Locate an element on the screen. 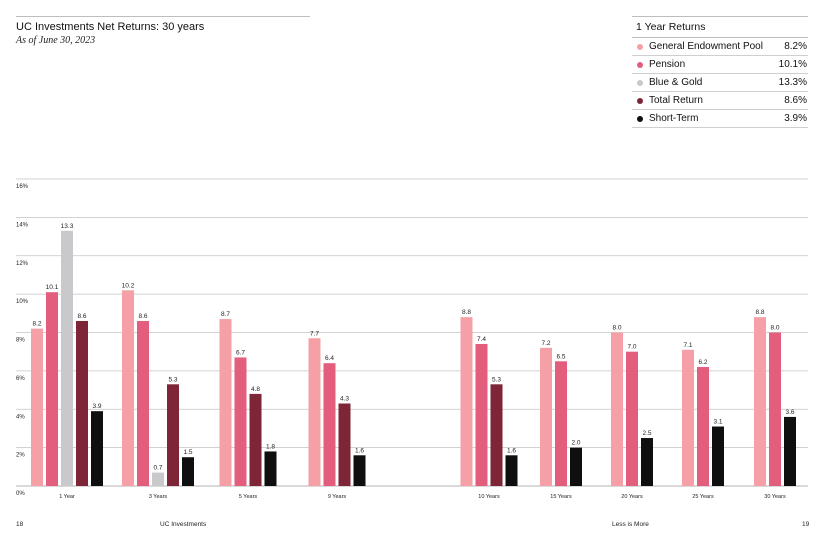 This screenshot has height=542, width=825. legend-item-name: Short-Term is located at coordinates (674, 118).